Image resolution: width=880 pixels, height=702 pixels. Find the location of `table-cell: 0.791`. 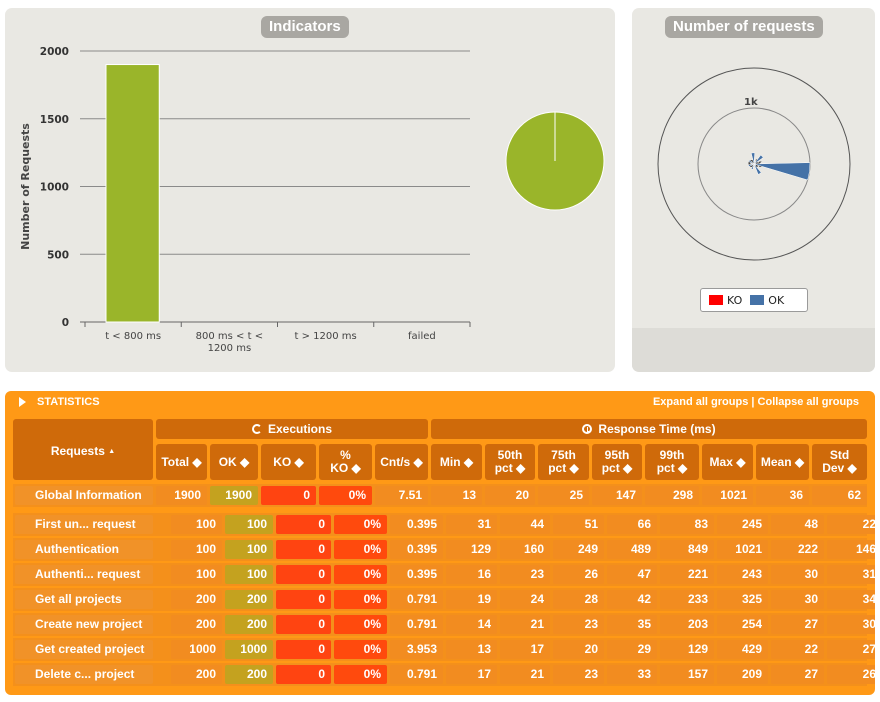

table-cell: 0.791 is located at coordinates (416, 599).